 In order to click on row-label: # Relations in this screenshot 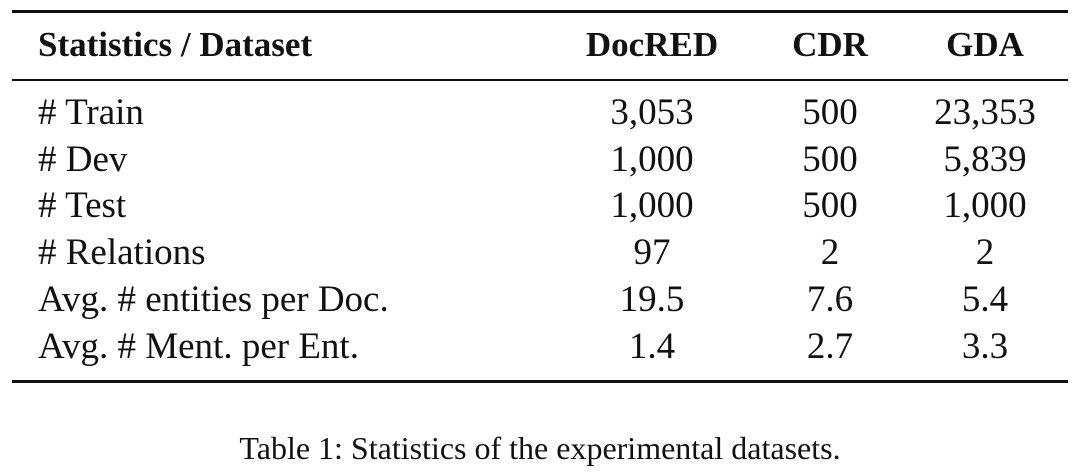, I will do `click(122, 252)`.